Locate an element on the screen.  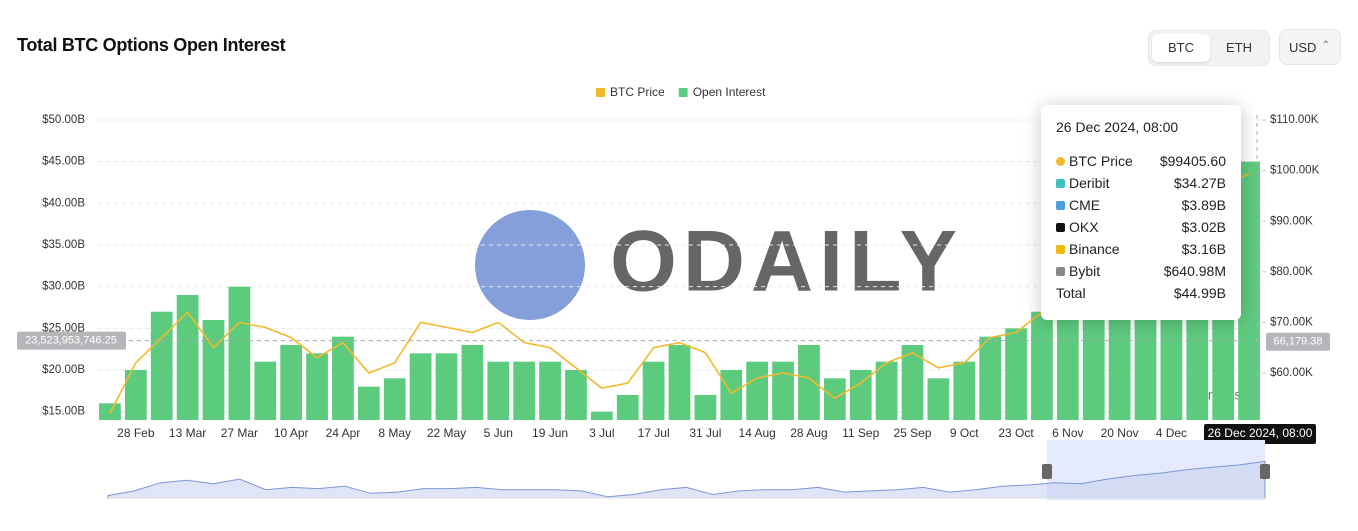
y-tick-label: $30.00B is located at coordinates (63, 287).